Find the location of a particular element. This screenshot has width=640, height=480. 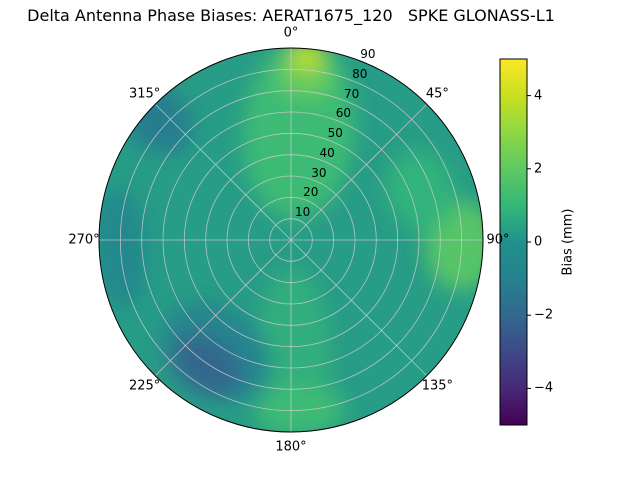

colorbar-ticks is located at coordinates (529, 242).